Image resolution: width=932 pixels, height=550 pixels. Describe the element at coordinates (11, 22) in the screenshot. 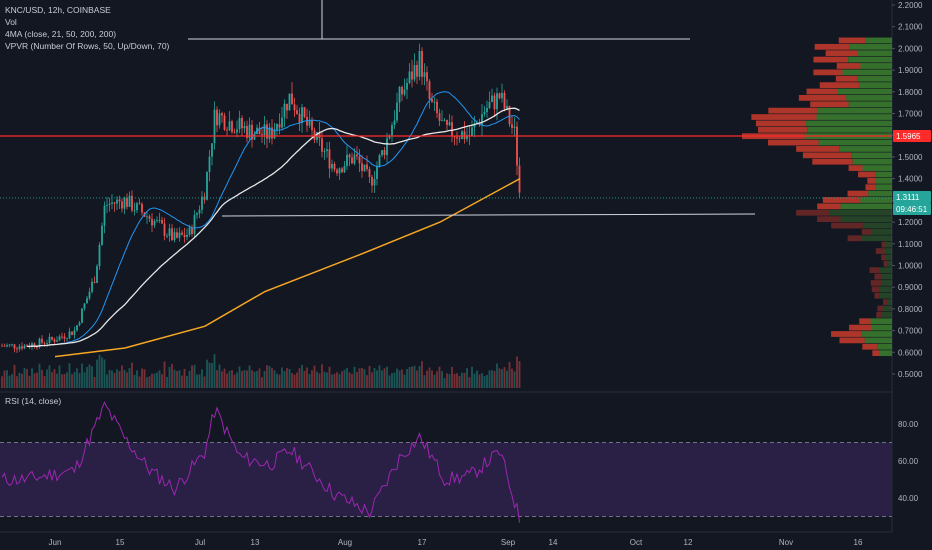

I see `legend-vol: Vol` at that location.